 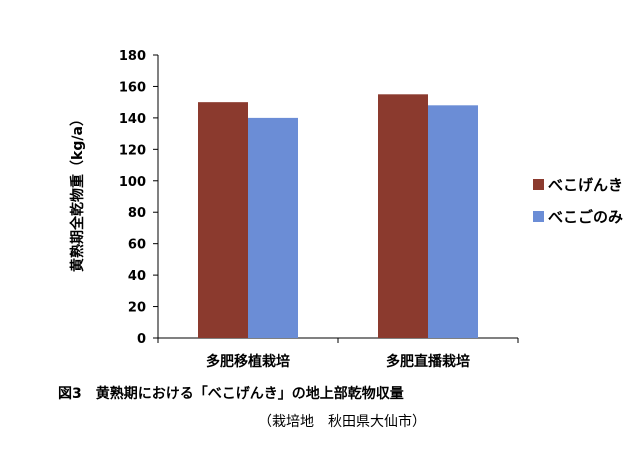 I want to click on figure-number: 図3, so click(x=70, y=394).